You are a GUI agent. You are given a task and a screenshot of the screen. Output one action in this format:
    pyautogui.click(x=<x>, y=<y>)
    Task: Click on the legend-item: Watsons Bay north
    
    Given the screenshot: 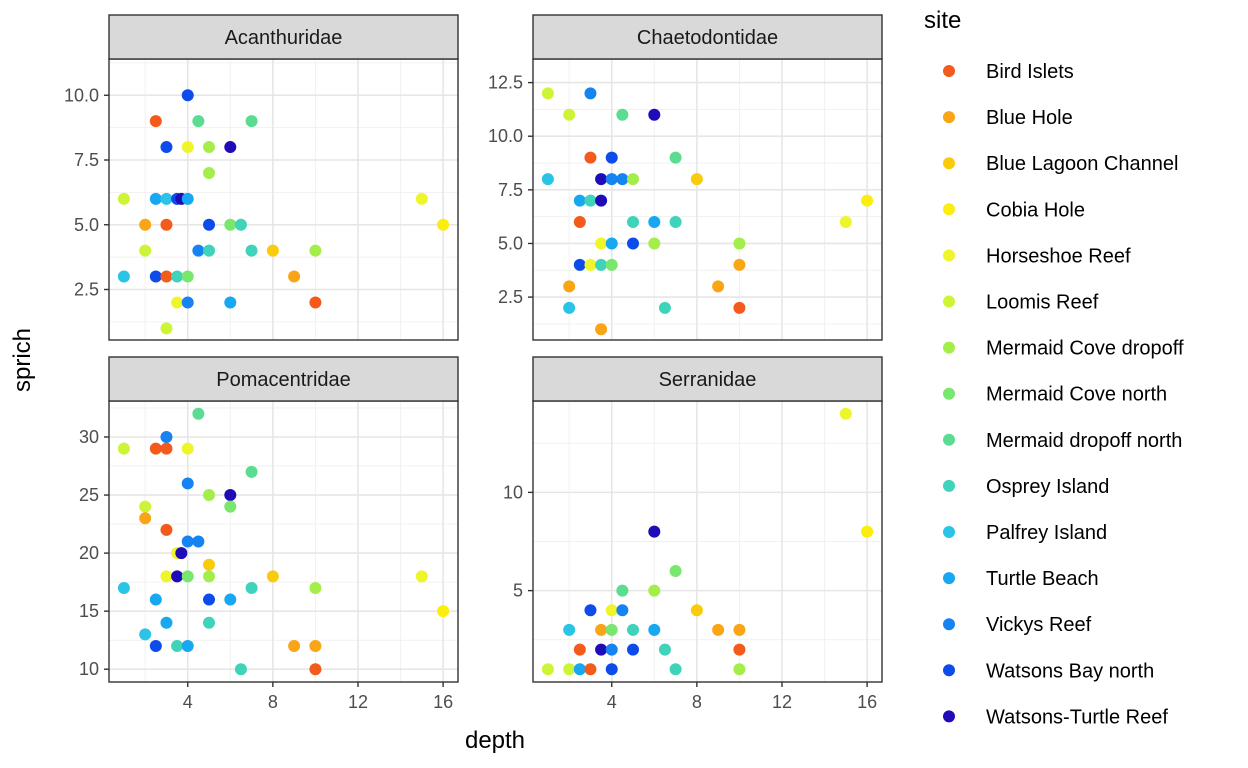 What is the action you would take?
    pyautogui.click(x=1048, y=671)
    